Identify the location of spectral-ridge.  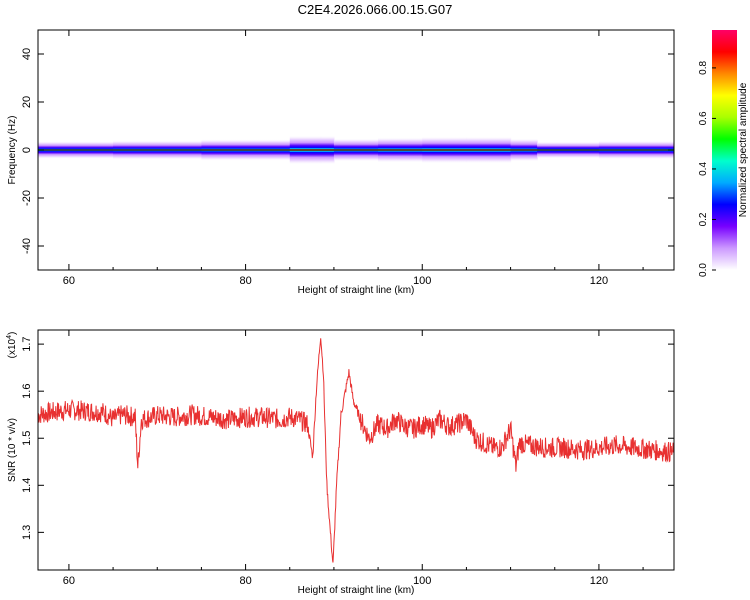
(356, 150).